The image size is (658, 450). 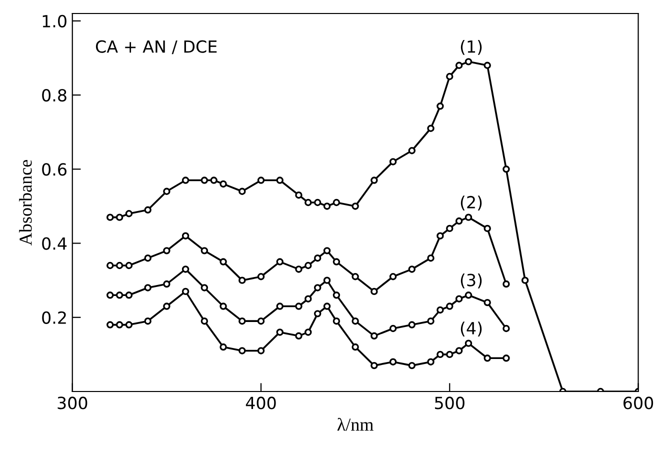 What do you see at coordinates (355, 424) in the screenshot?
I see `x-axis-title: λ/nm` at bounding box center [355, 424].